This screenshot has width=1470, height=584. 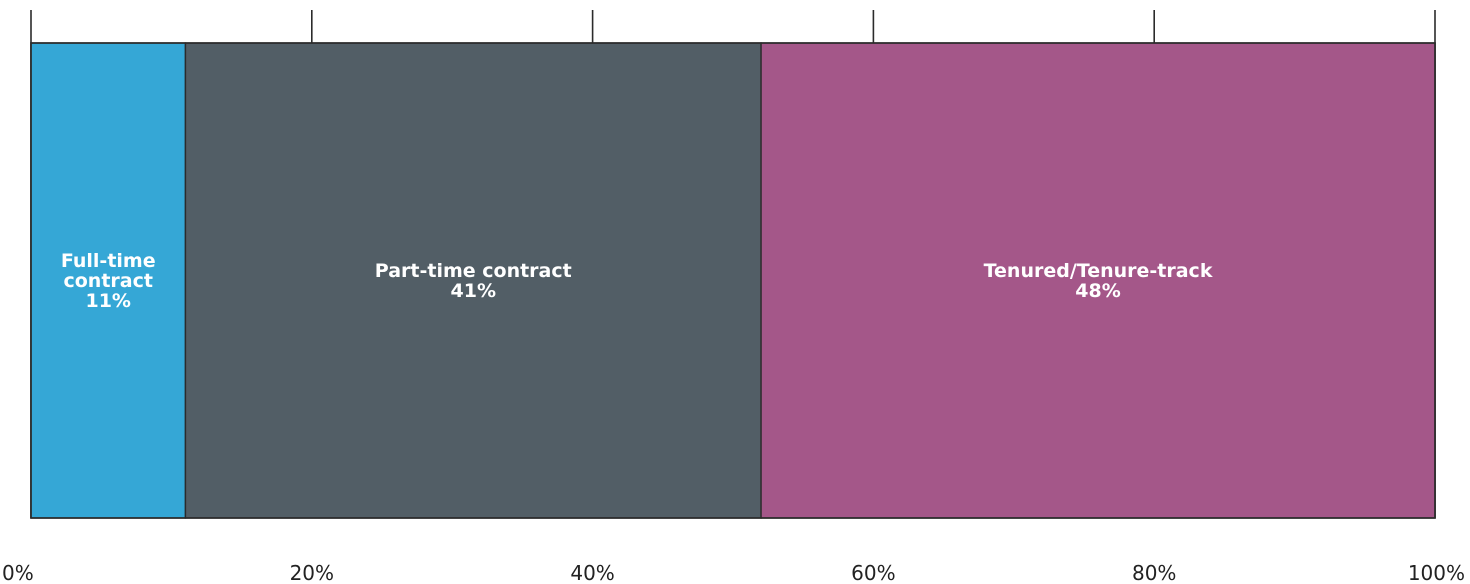 What do you see at coordinates (18, 572) in the screenshot?
I see `x-tick-label-0: 0%` at bounding box center [18, 572].